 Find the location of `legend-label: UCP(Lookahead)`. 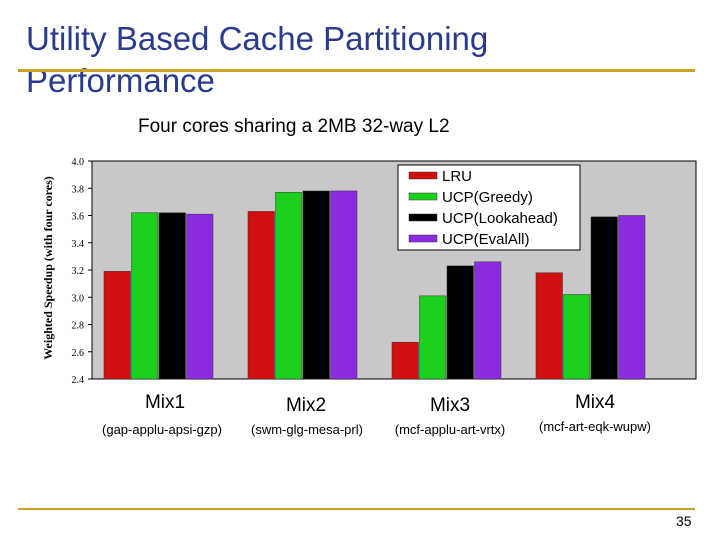

legend-label: UCP(Lookahead) is located at coordinates (500, 218).